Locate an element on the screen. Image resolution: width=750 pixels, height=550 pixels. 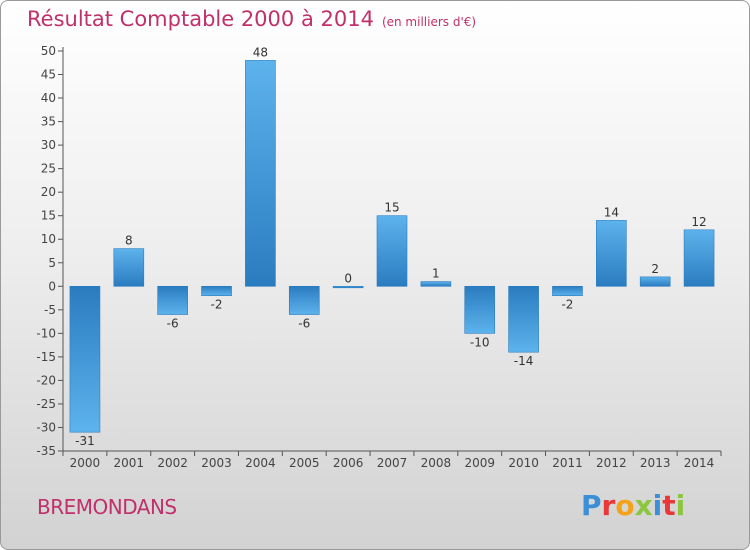
x-tick-label: 2013 is located at coordinates (655, 463).